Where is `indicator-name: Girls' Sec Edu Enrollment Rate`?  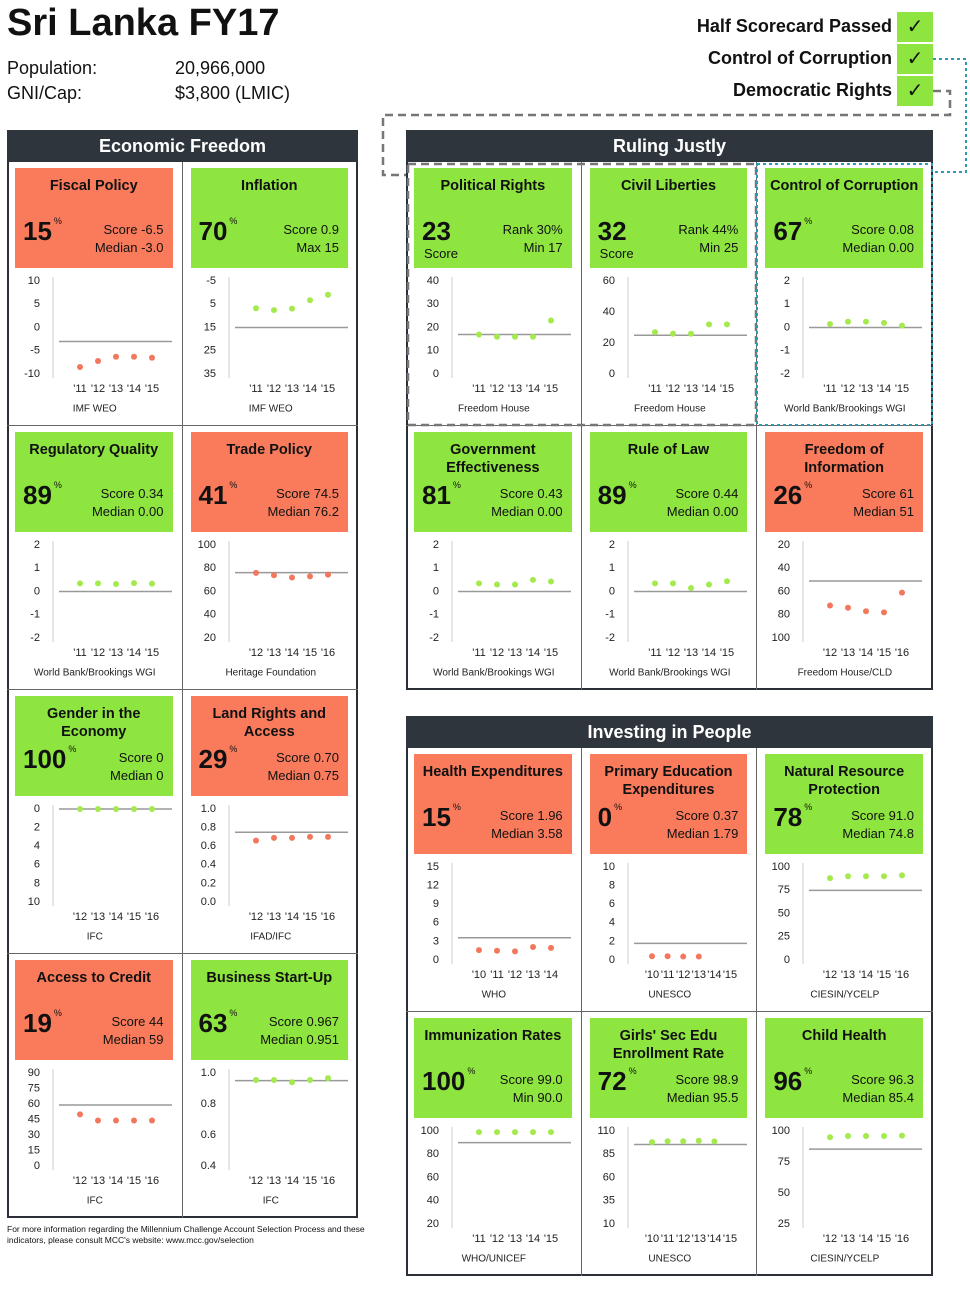
indicator-name: Girls' Sec Edu Enrollment Rate is located at coordinates (668, 1045).